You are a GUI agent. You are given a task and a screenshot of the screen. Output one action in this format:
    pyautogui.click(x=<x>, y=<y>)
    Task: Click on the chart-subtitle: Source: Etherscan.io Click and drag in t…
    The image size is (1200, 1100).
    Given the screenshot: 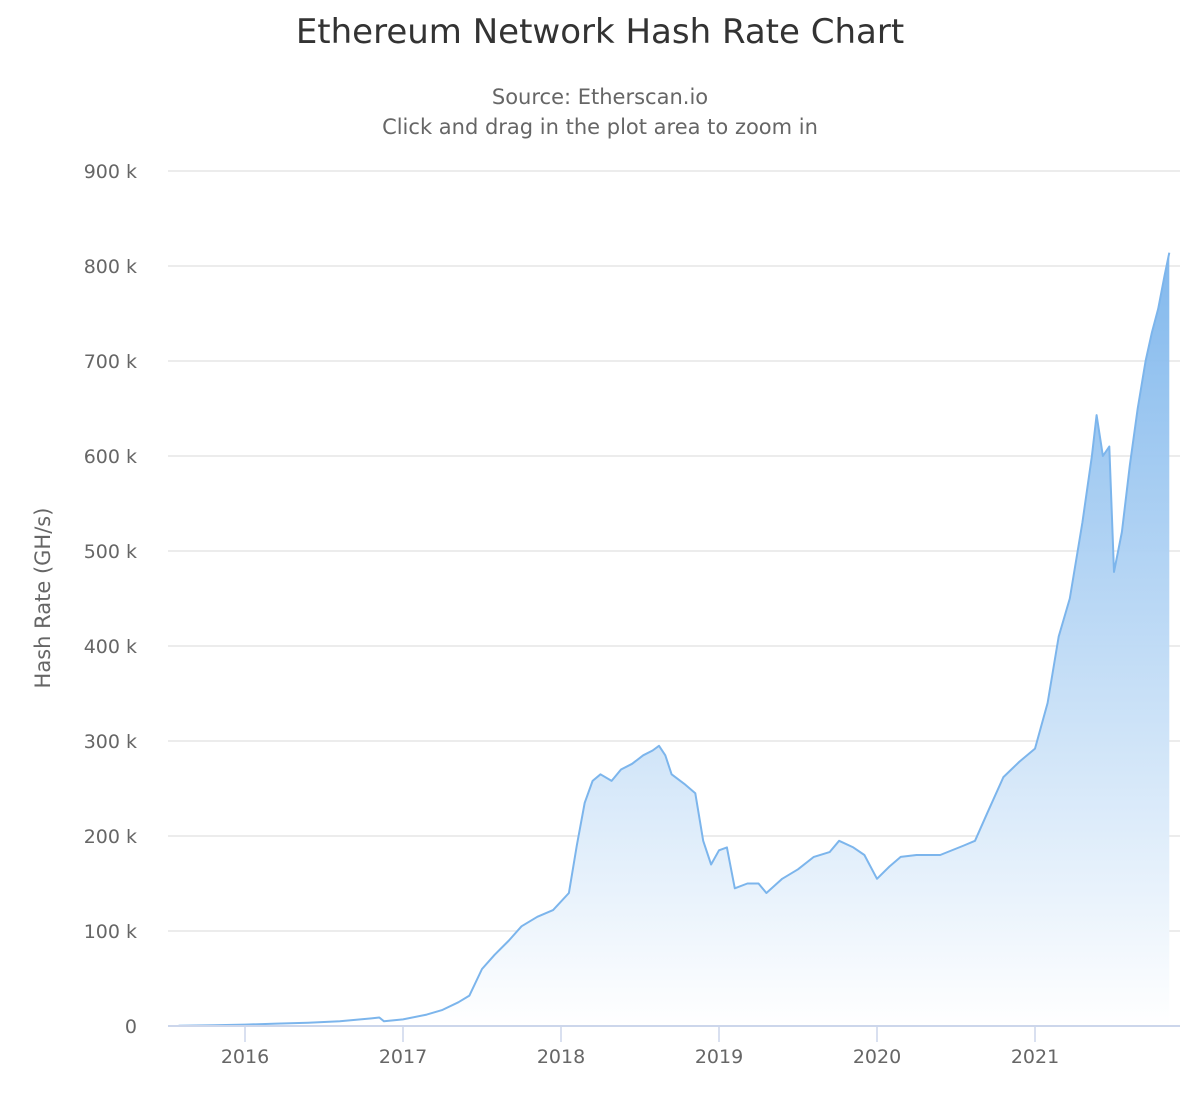 What is the action you would take?
    pyautogui.click(x=600, y=112)
    